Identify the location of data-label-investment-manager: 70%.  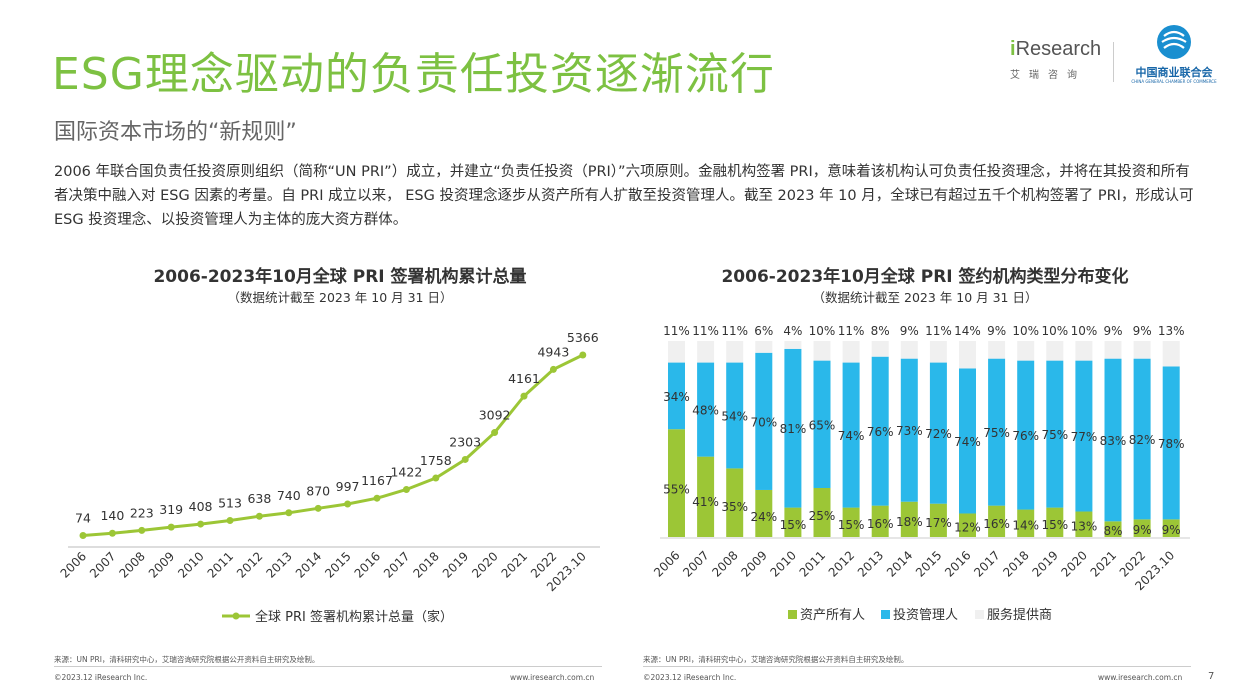
(763, 422).